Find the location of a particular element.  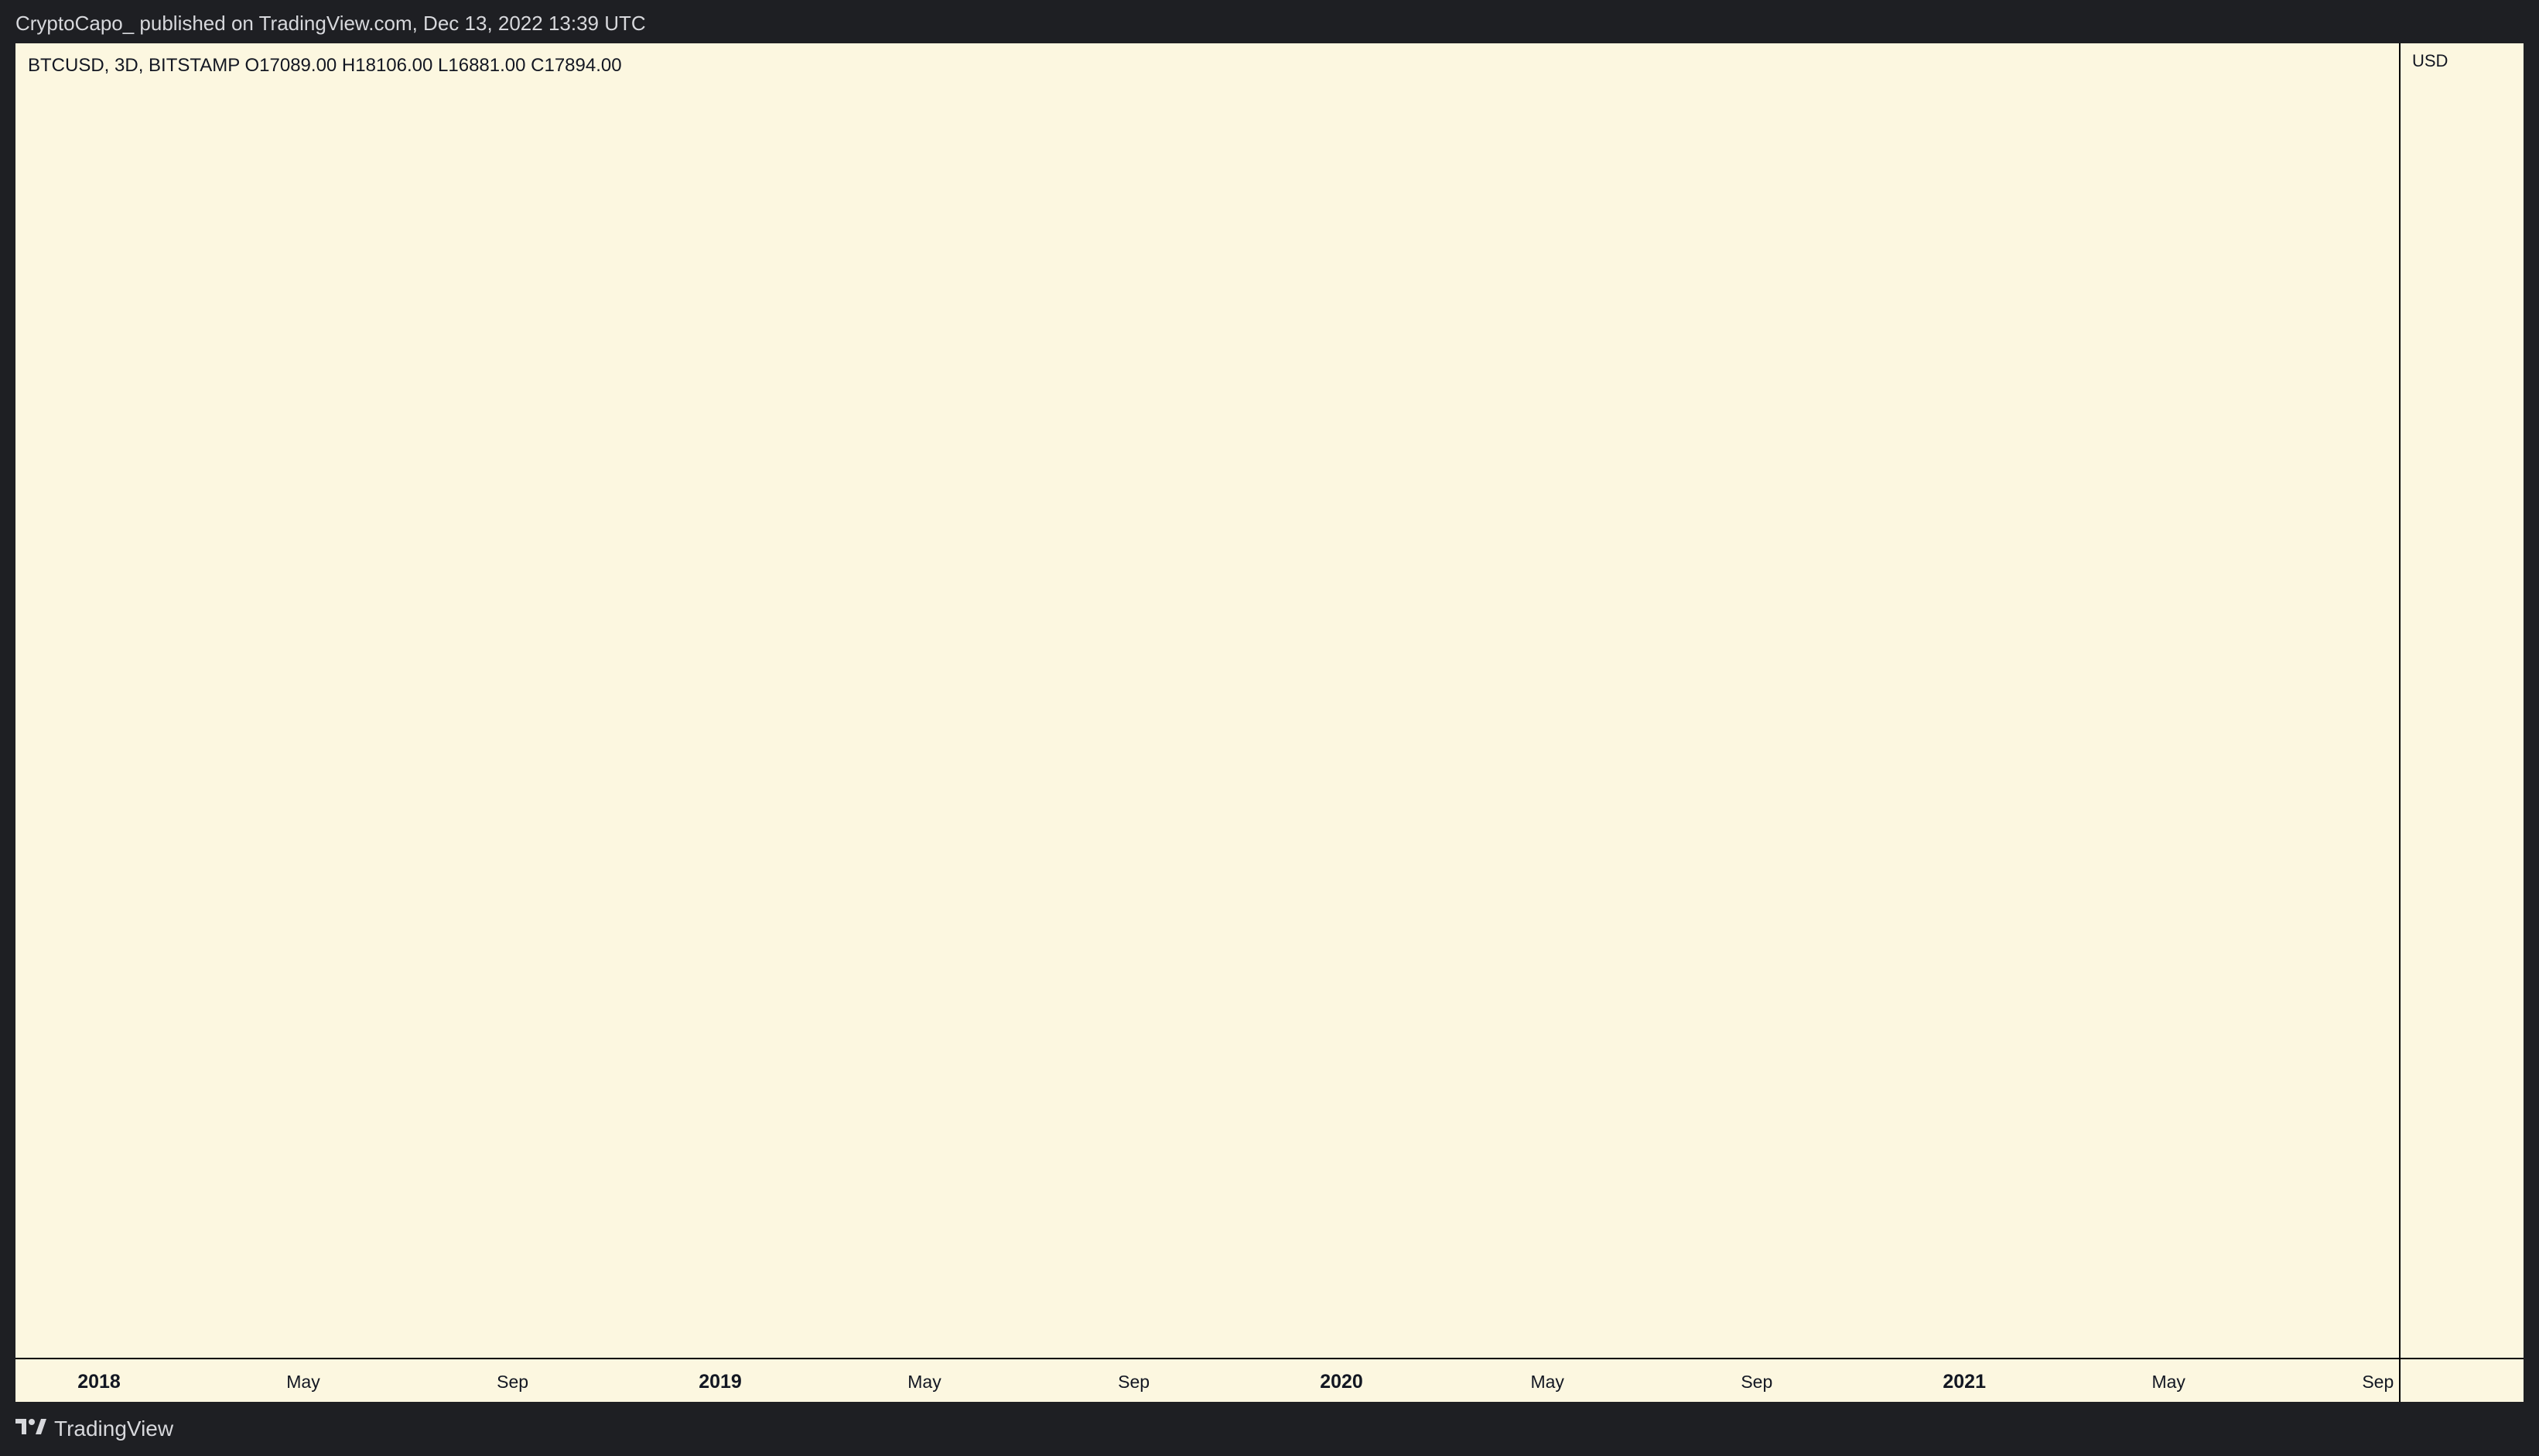

tradingview-logo-icon is located at coordinates (30, 1429).